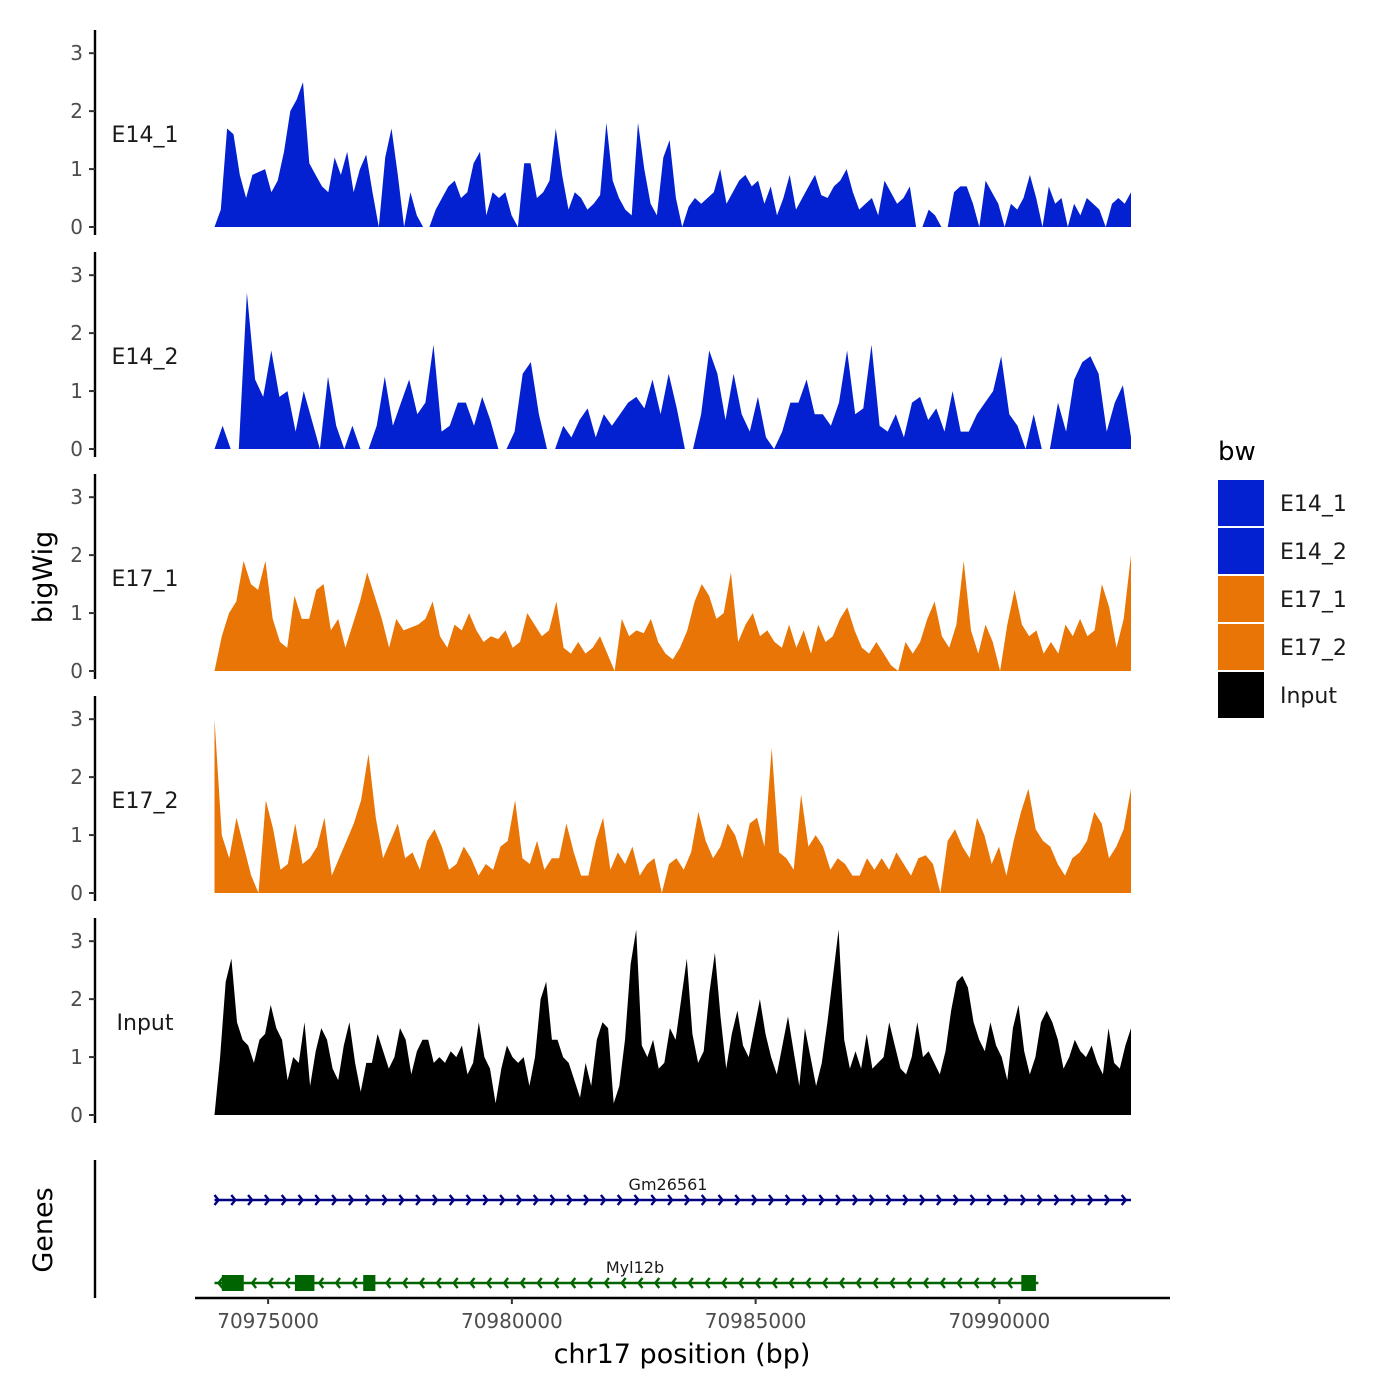 The width and height of the screenshot is (1400, 1400). I want to click on y-tick-label: 2, so click(76, 555).